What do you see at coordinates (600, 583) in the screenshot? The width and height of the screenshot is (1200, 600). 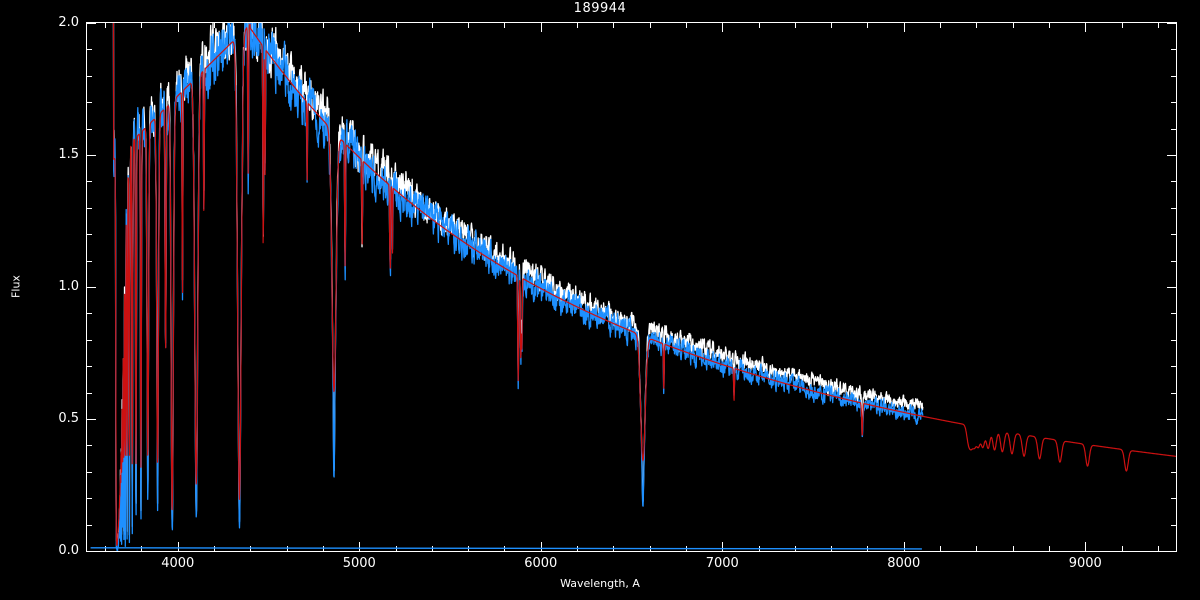 I see `x-axis-title: Wavelength, A` at bounding box center [600, 583].